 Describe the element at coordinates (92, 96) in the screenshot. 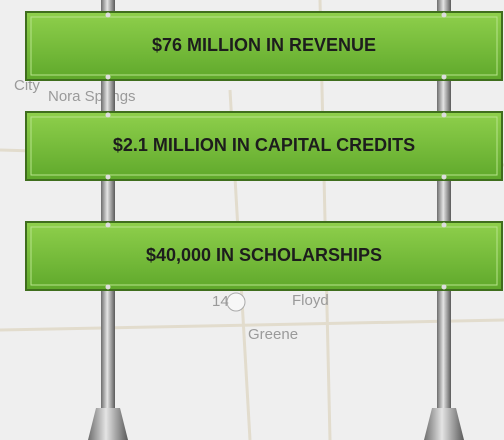

I see `map-label: Nora Springs` at that location.